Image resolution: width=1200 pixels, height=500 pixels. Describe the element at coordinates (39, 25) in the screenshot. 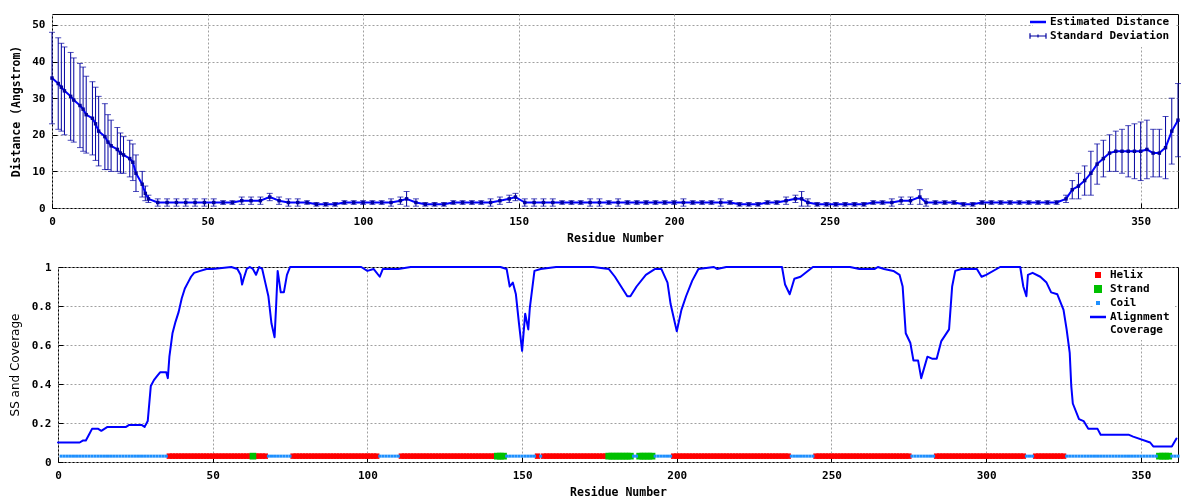

I see `y-tick-label: 50` at that location.